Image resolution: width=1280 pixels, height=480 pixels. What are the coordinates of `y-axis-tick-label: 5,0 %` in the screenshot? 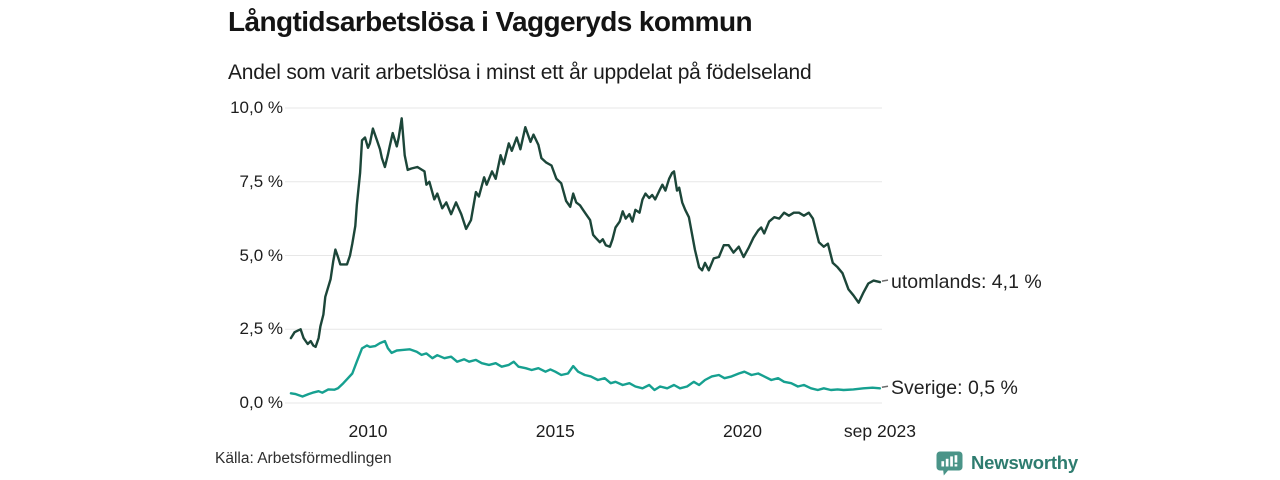 It's located at (261, 255).